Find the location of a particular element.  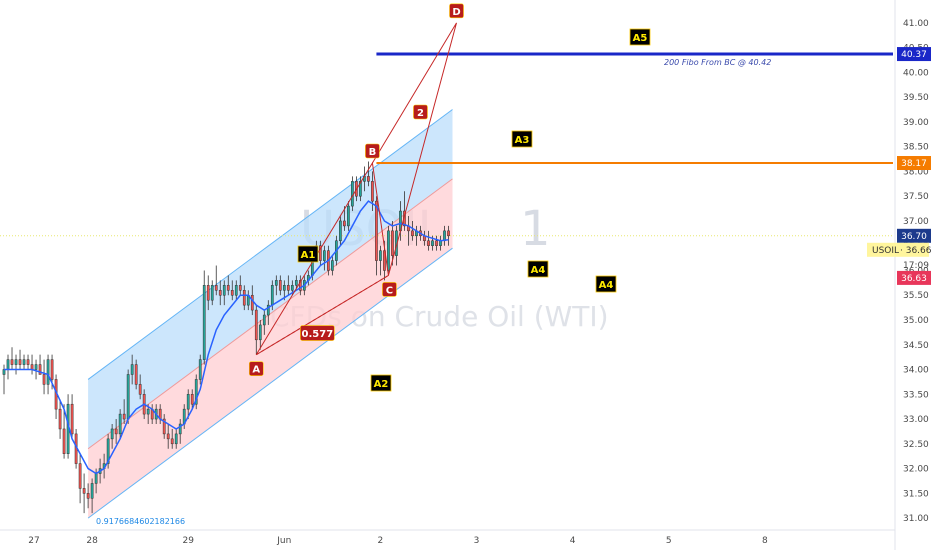

wave-label-a5: A5 is located at coordinates (640, 37).